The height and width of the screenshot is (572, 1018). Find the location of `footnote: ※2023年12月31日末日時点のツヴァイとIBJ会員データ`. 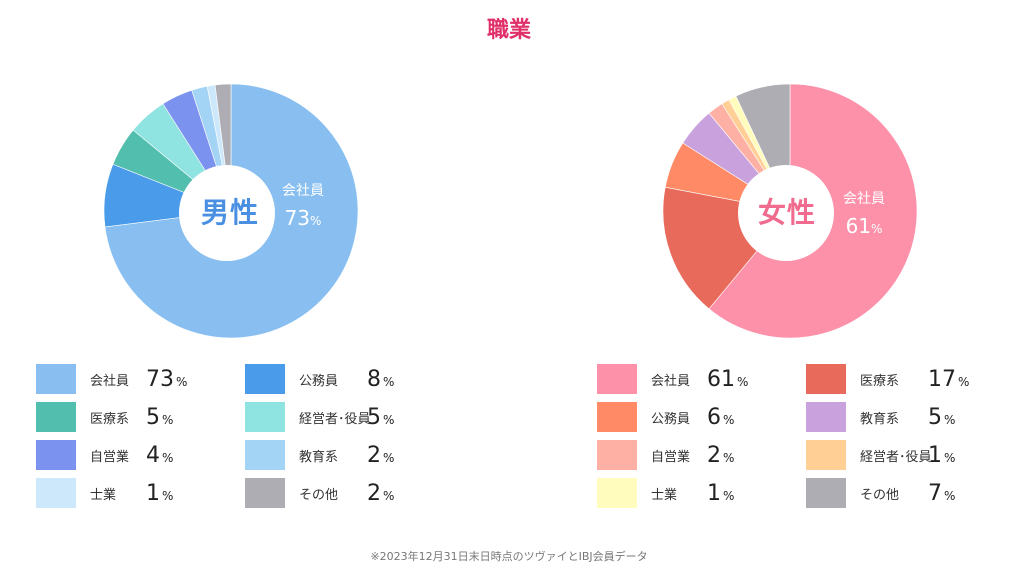

footnote: ※2023年12月31日末日時点のツヴァイとIBJ会員データ is located at coordinates (509, 556).